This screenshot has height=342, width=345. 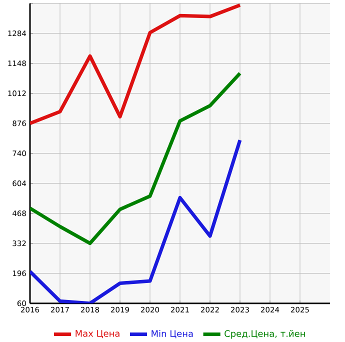 I want to click on legend-label: Min Цена, so click(x=172, y=334).